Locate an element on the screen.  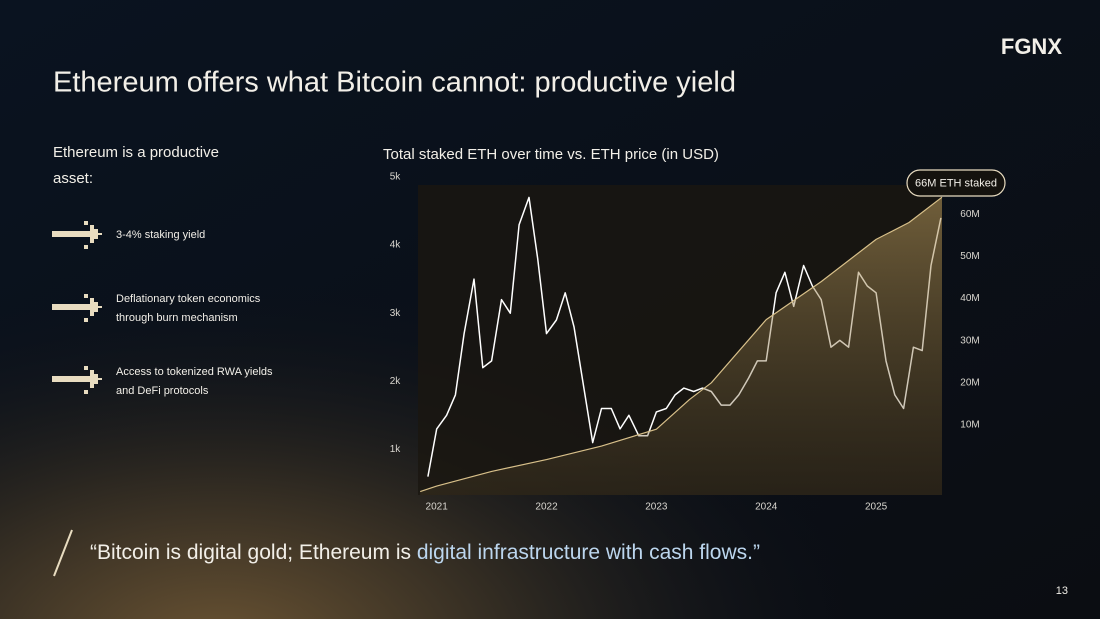
logo: FGNX is located at coordinates (1031, 46).